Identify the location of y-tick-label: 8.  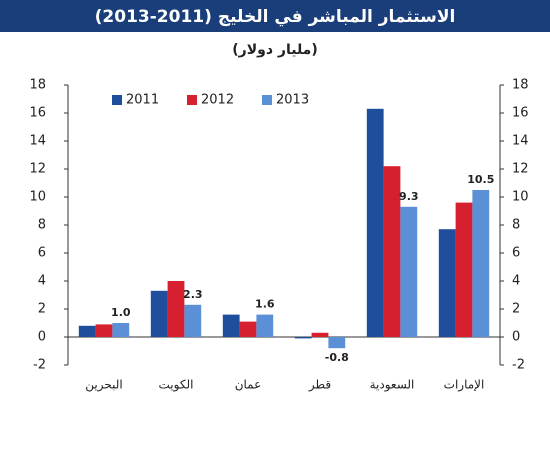
(42, 225).